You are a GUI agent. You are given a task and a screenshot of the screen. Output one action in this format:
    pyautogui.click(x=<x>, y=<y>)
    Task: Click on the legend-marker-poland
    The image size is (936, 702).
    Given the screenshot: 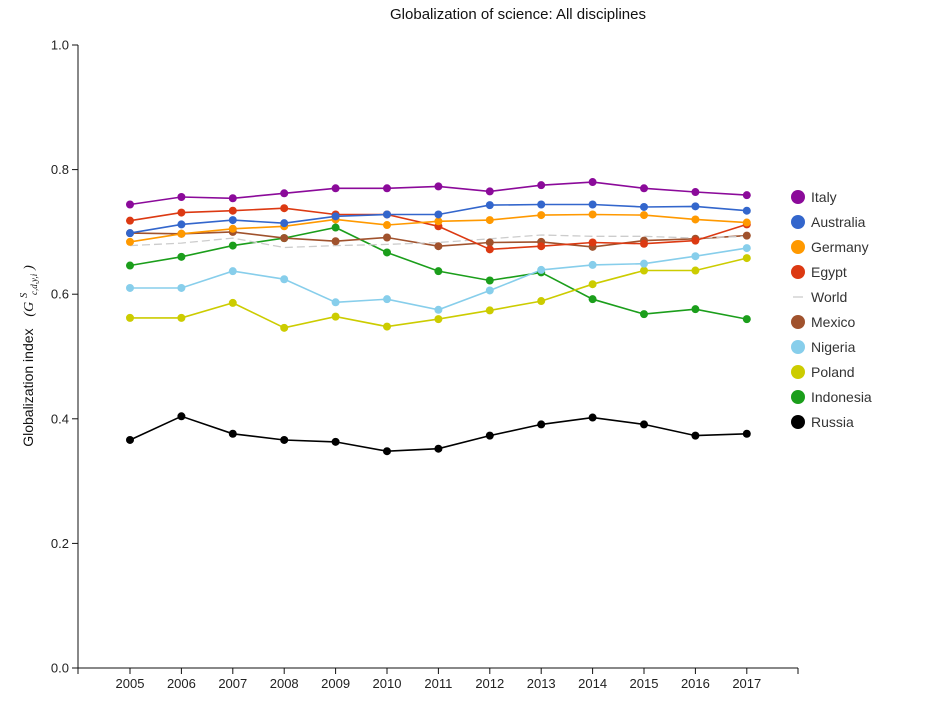 What is the action you would take?
    pyautogui.click(x=798, y=372)
    